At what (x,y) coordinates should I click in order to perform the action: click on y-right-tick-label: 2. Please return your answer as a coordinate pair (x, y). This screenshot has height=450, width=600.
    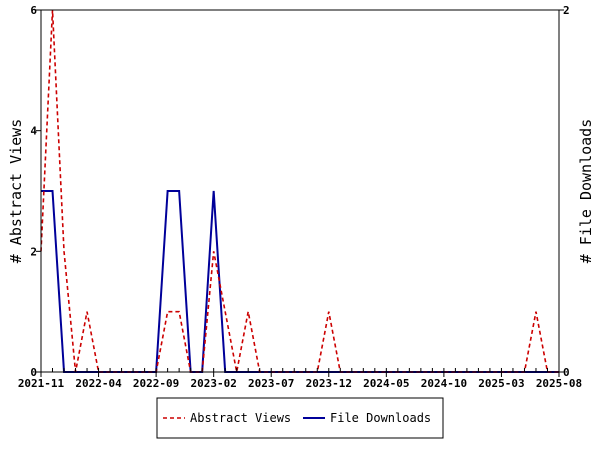
    Looking at the image, I should click on (566, 10).